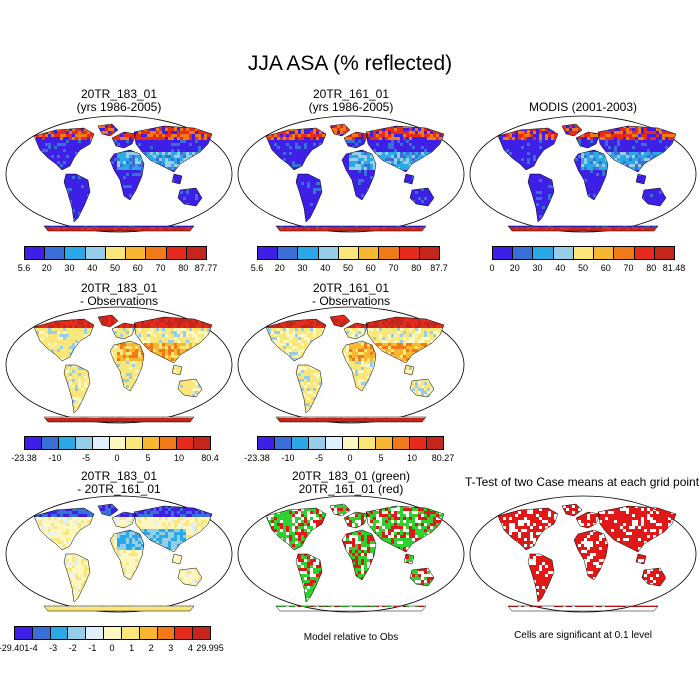 The height and width of the screenshot is (700, 700). What do you see at coordinates (119, 489) in the screenshot?
I see `panel-6-title-line2: - 20TR_161_01` at bounding box center [119, 489].